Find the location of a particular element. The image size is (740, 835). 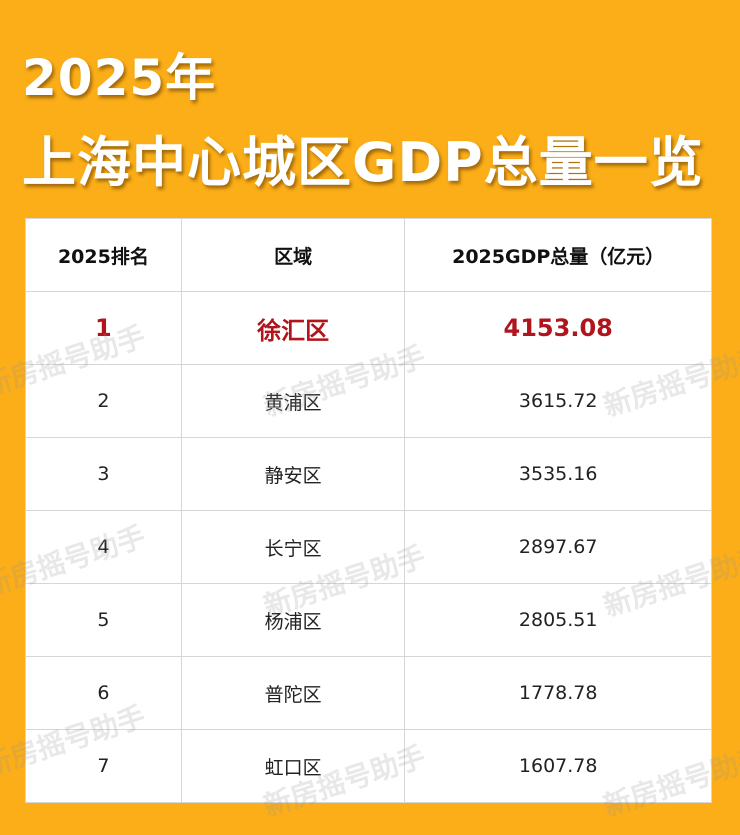

rank-cell: 5 is located at coordinates (103, 620).